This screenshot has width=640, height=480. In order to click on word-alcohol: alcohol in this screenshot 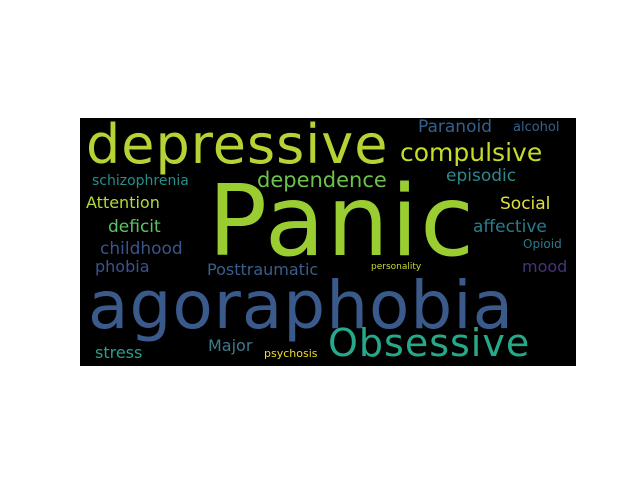, I will do `click(536, 127)`.